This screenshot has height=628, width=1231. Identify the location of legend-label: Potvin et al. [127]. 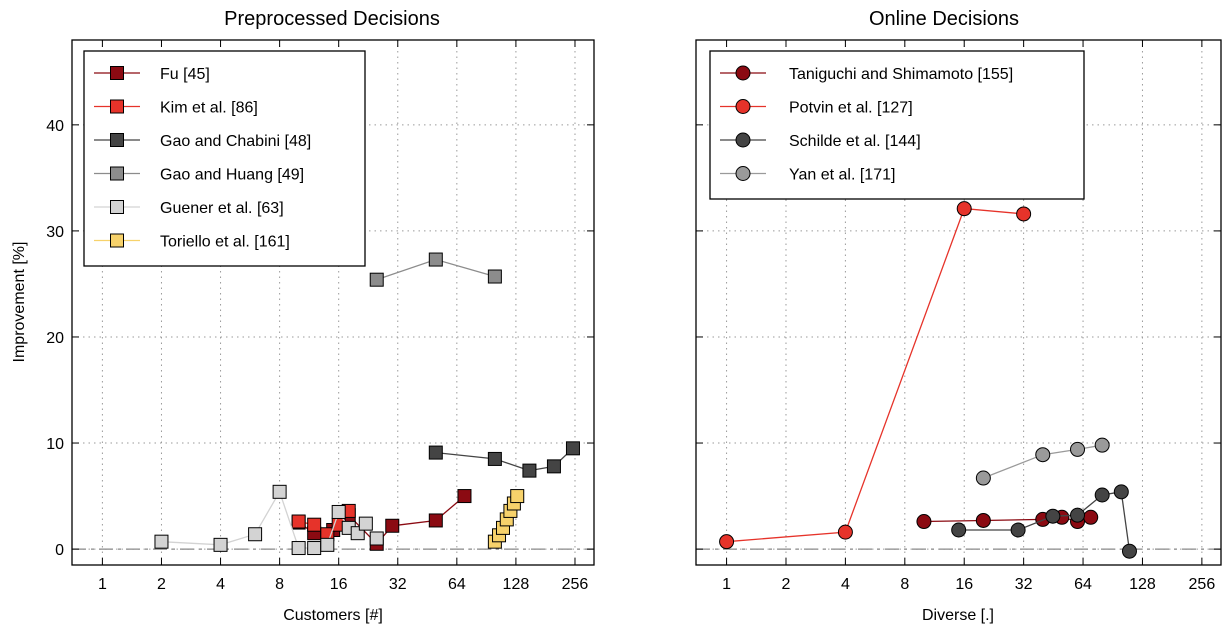
(851, 108).